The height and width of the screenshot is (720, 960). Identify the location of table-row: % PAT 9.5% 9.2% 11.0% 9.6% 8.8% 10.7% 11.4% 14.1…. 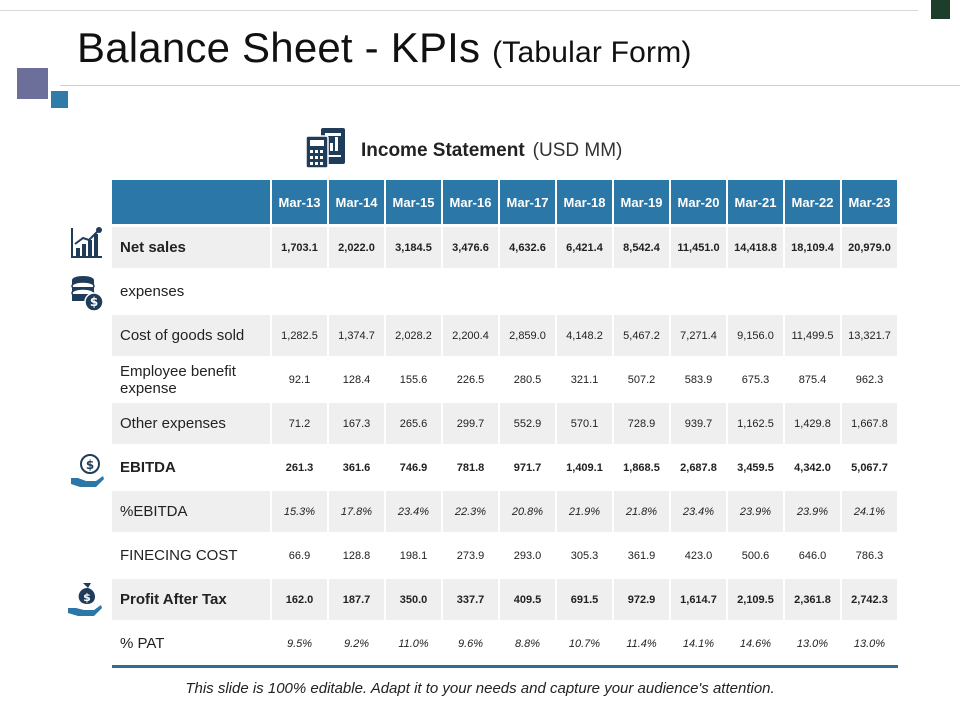
(504, 643).